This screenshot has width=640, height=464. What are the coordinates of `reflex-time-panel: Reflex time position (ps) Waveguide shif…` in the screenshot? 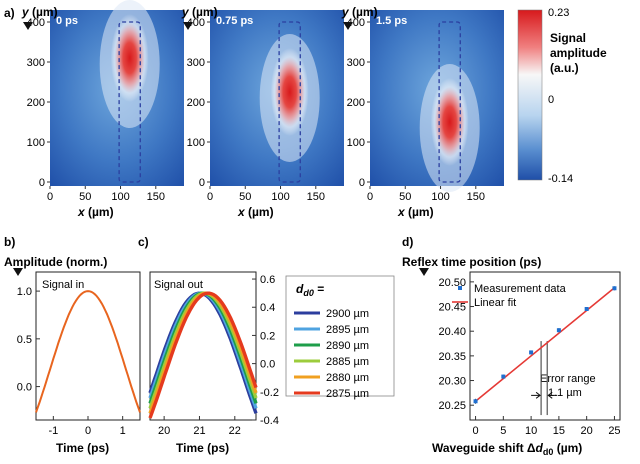 It's located at (511, 356).